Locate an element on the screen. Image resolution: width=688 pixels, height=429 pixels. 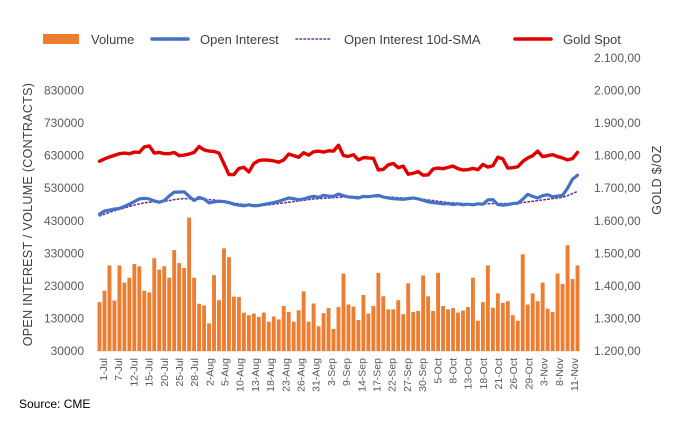
x-tick-label: 18-Oct is located at coordinates (484, 374).